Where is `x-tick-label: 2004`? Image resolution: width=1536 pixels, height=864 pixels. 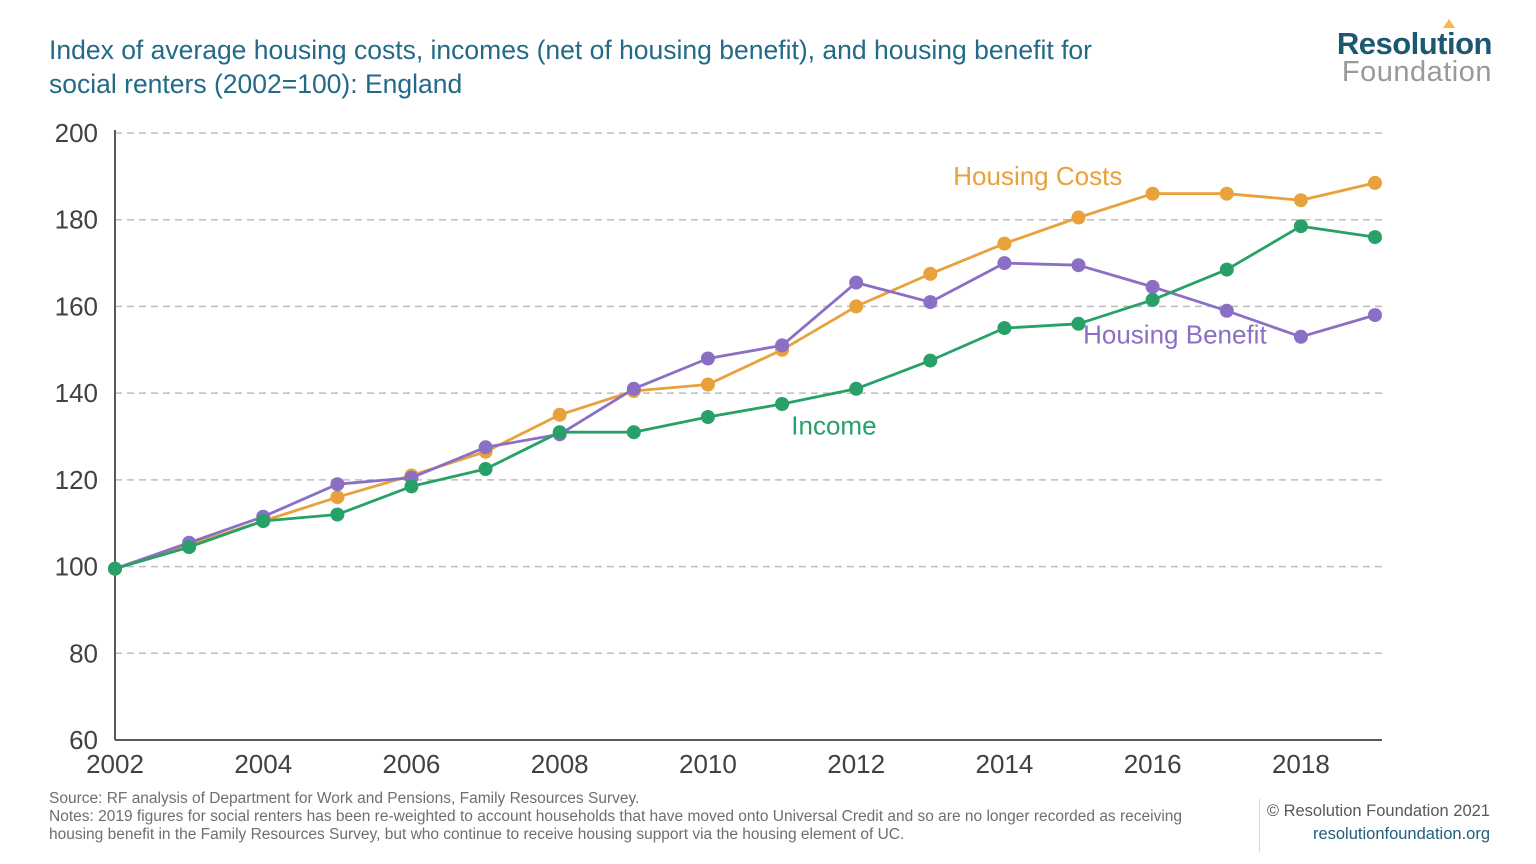 x-tick-label: 2004 is located at coordinates (263, 764).